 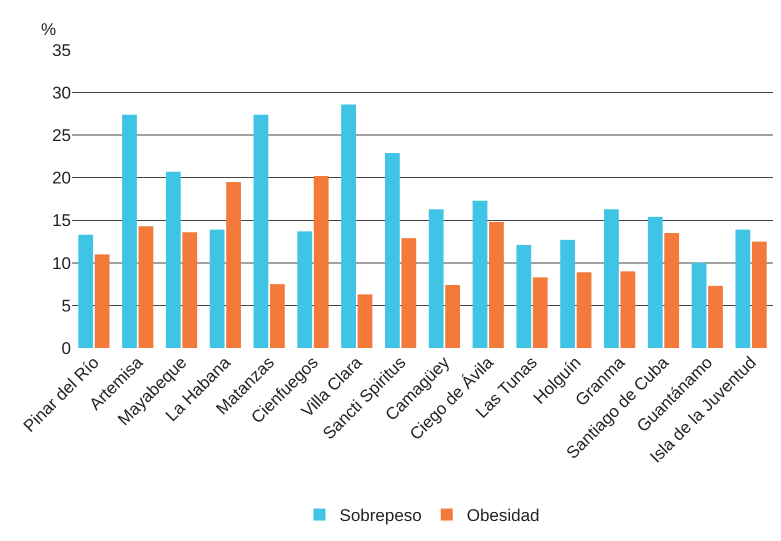 I want to click on y-tick-label: 25, so click(x=61, y=136).